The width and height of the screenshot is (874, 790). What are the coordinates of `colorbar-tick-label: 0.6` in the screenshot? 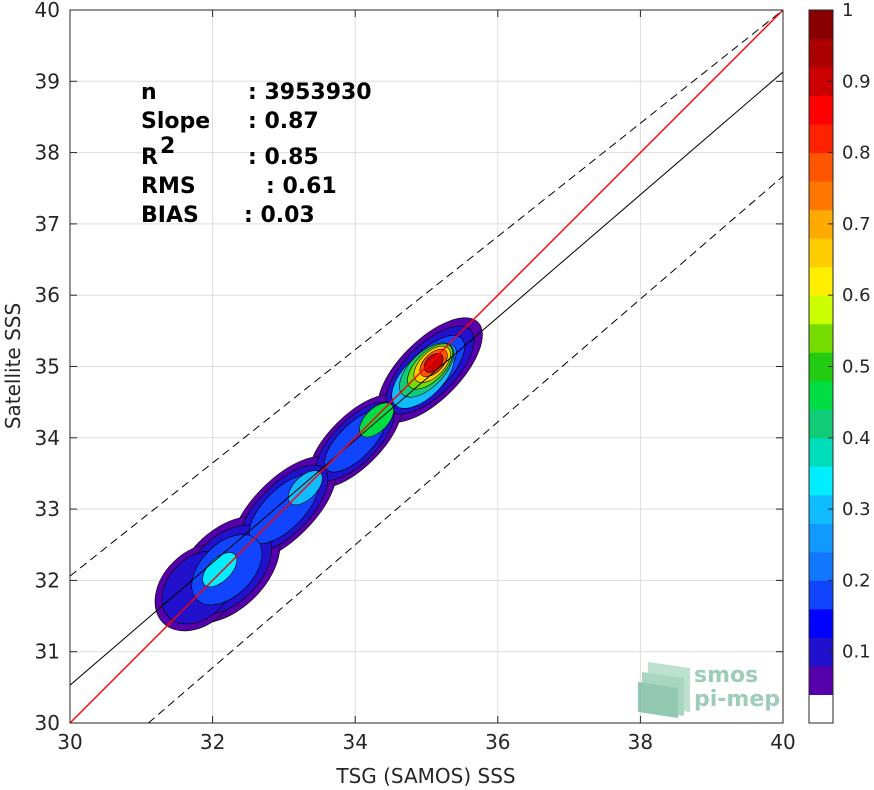 It's located at (856, 295).